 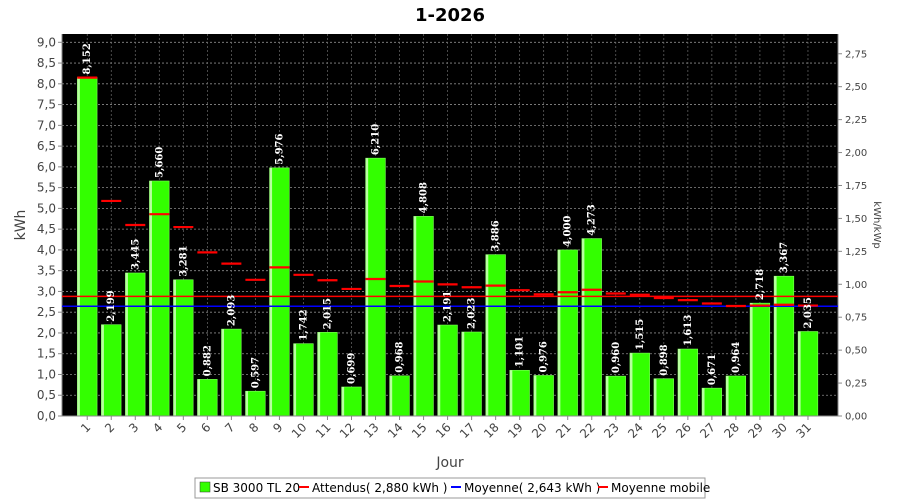 I want to click on x-tick-label: 9, so click(x=277, y=427).